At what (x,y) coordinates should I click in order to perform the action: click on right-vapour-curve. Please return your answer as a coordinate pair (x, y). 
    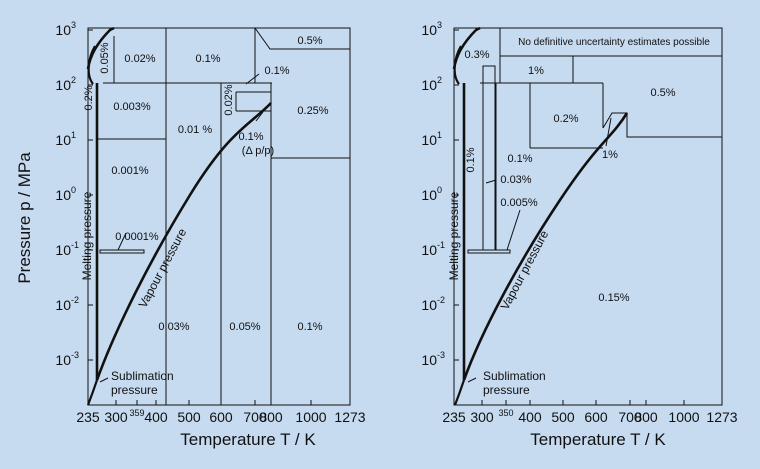
    Looking at the image, I should click on (545, 246).